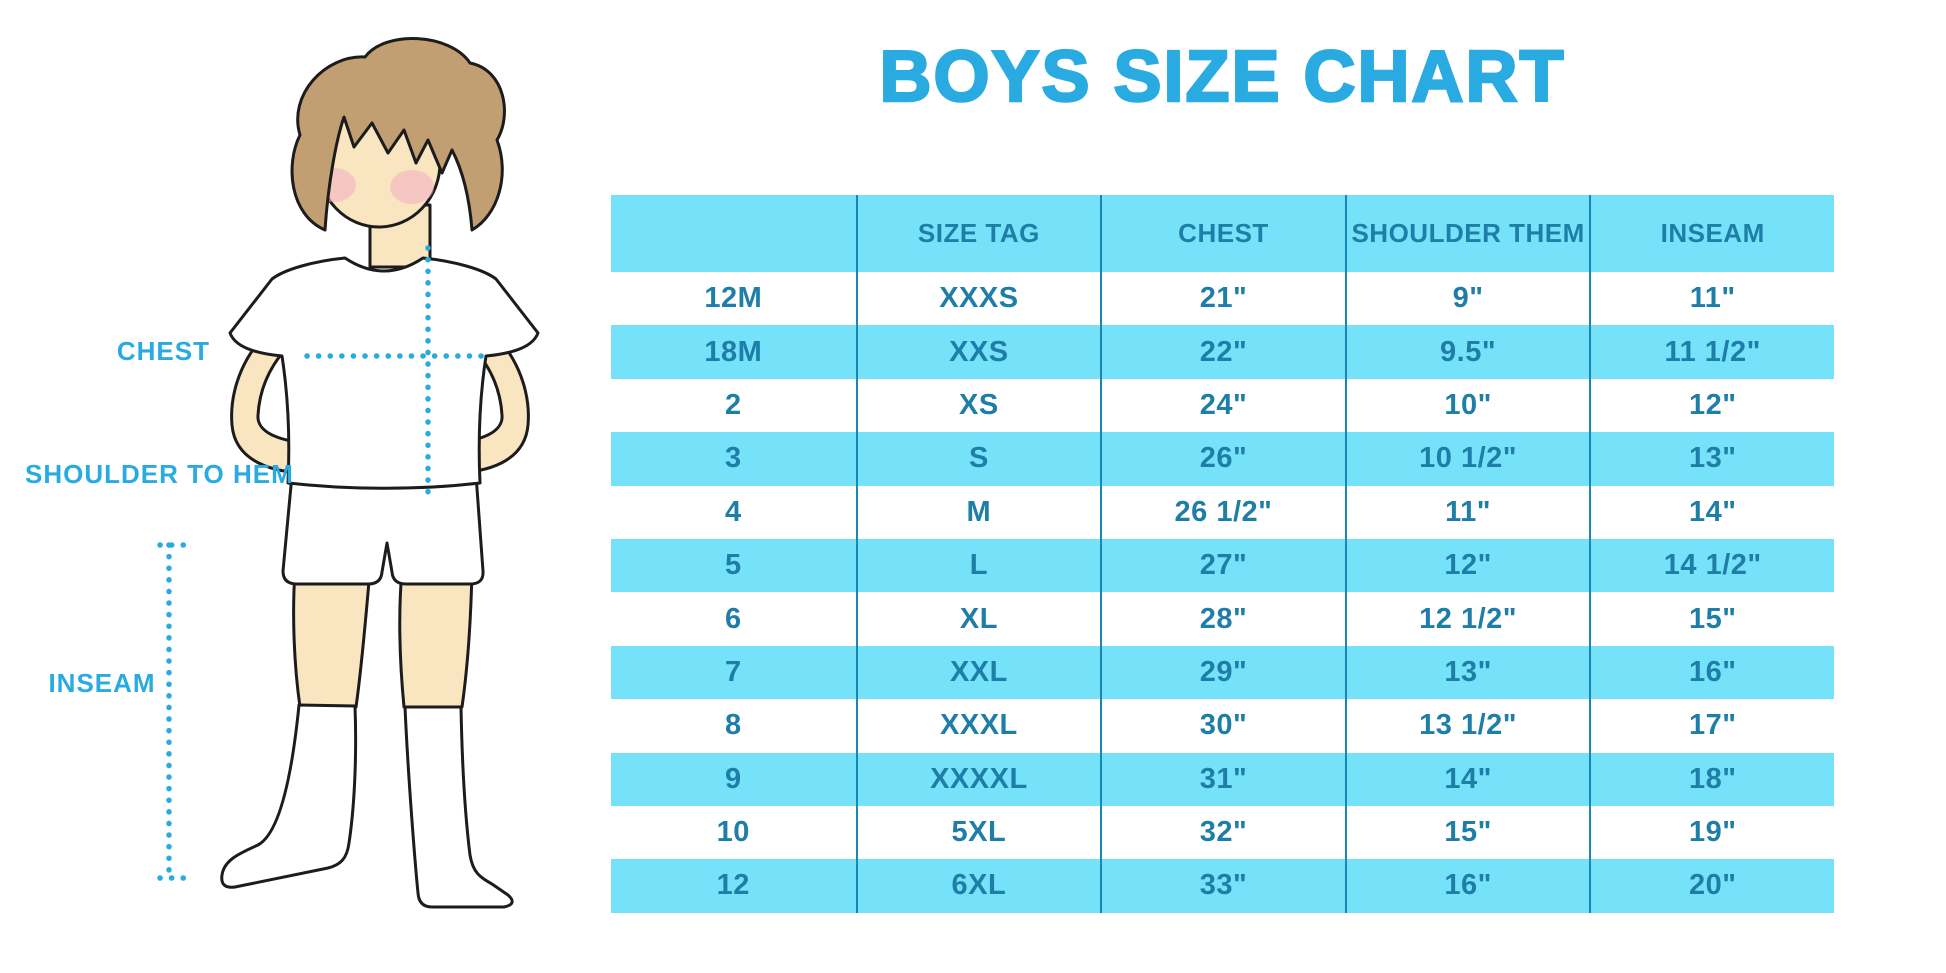  Describe the element at coordinates (733, 886) in the screenshot. I see `size-row-label-cell: 12` at that location.